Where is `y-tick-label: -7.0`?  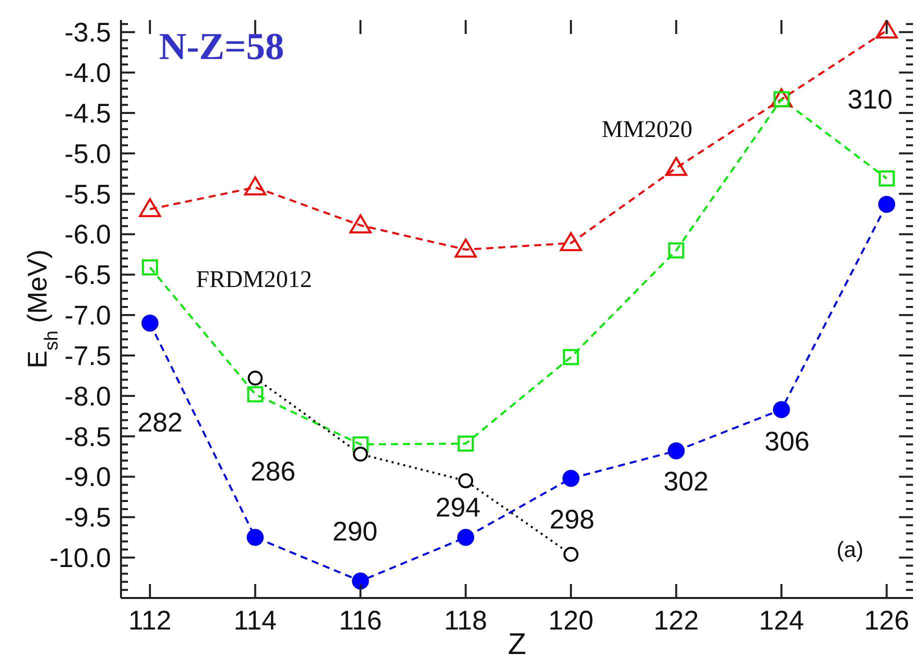 y-tick-label: -7.0 is located at coordinates (87, 315).